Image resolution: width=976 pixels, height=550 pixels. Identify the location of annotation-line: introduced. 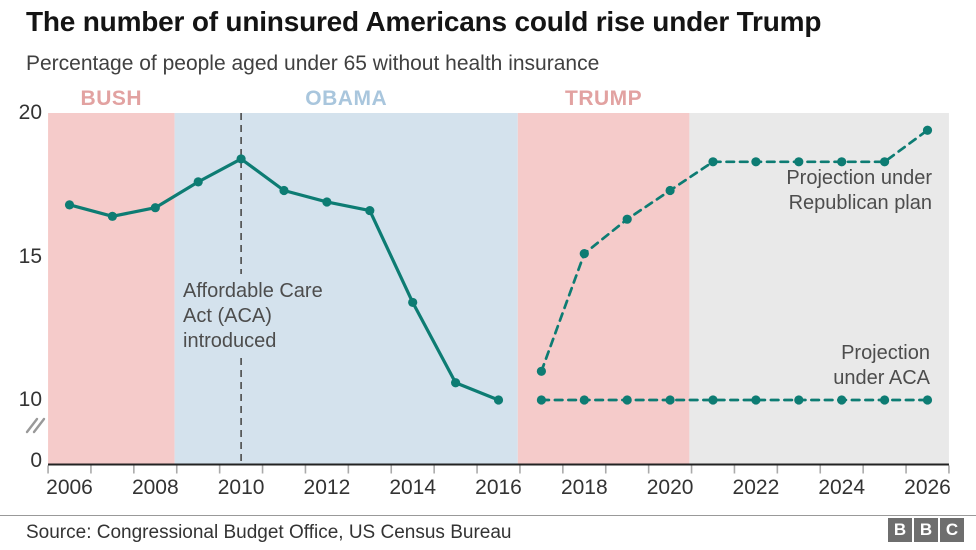
(230, 341).